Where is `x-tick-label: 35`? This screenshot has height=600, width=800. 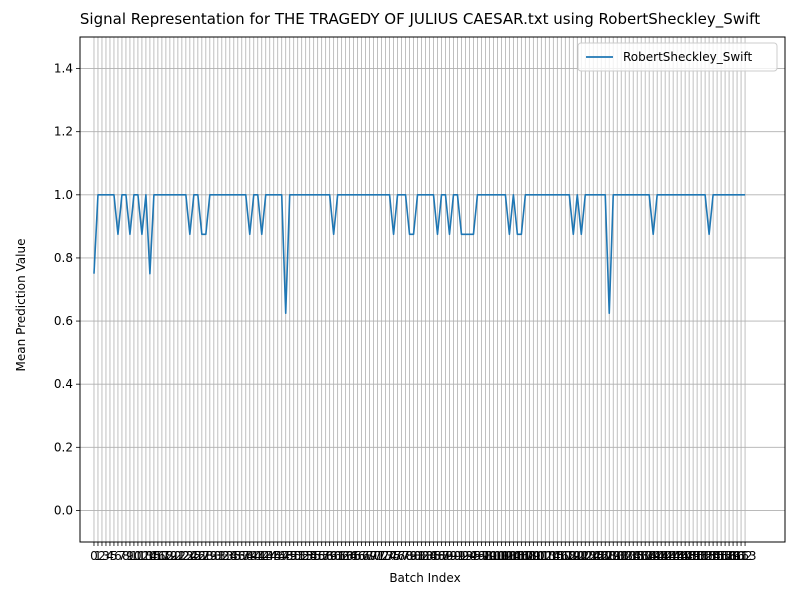 x-tick-label: 35 is located at coordinates (233, 556).